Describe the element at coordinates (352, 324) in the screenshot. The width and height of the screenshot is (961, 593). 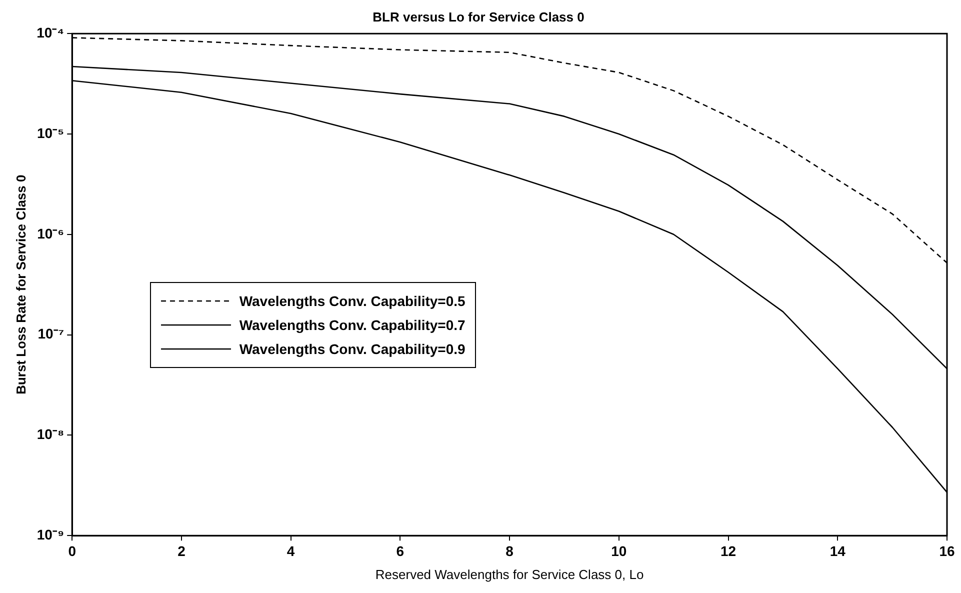
I see `legend-label: Wavelengths Conv. Capability=0.7` at that location.